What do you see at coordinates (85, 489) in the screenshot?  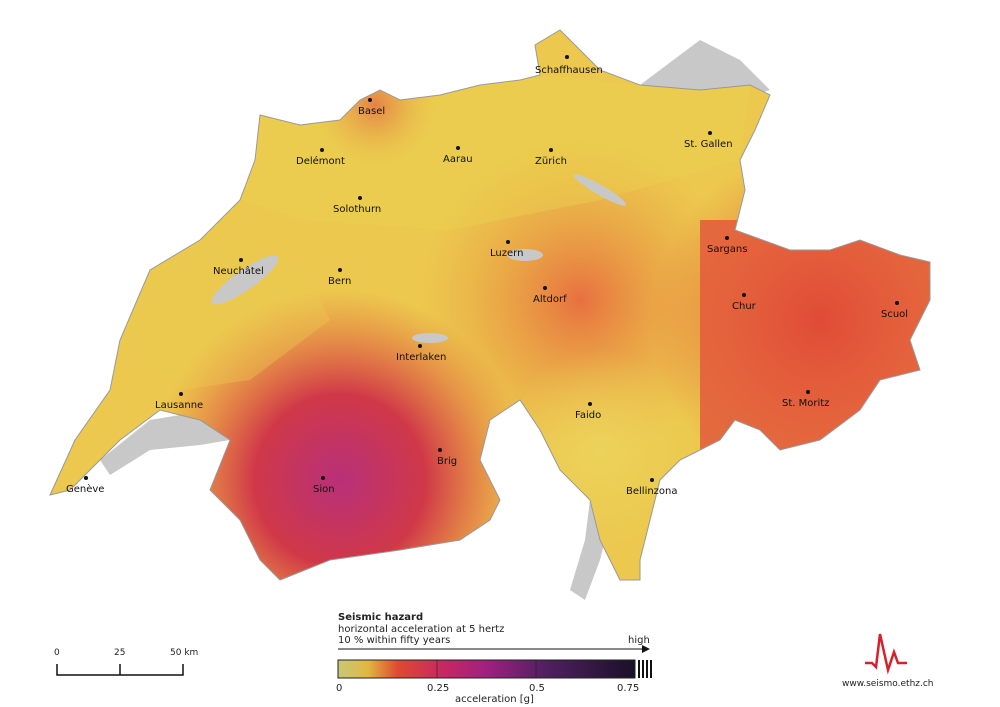 I see `city-label: Genève` at bounding box center [85, 489].